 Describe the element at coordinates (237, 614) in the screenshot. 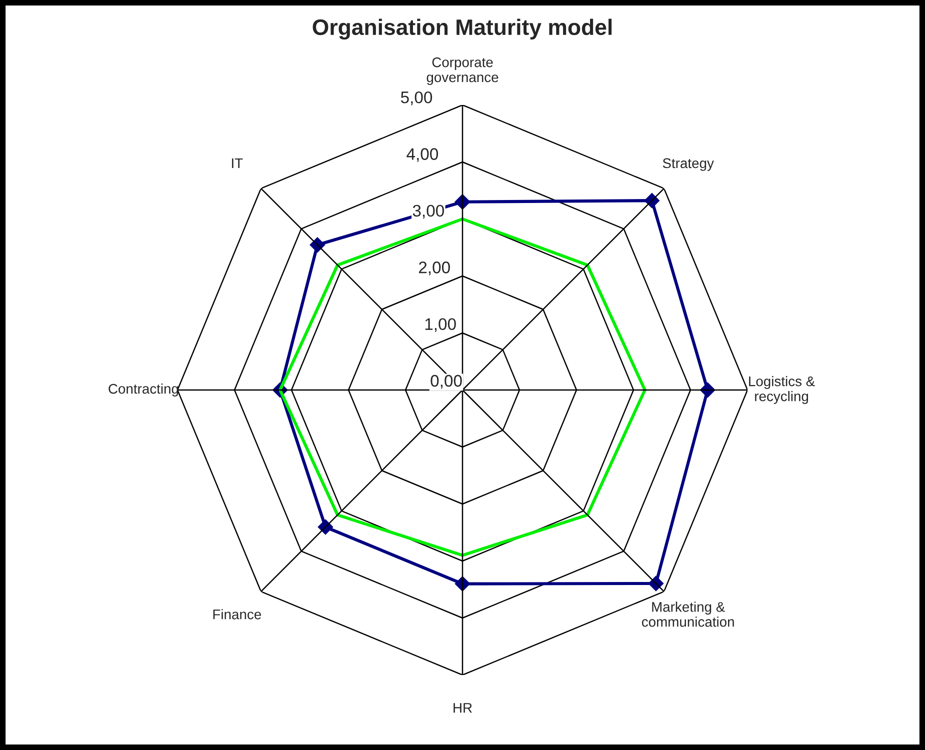

I see `spoke-label: Finance` at that location.